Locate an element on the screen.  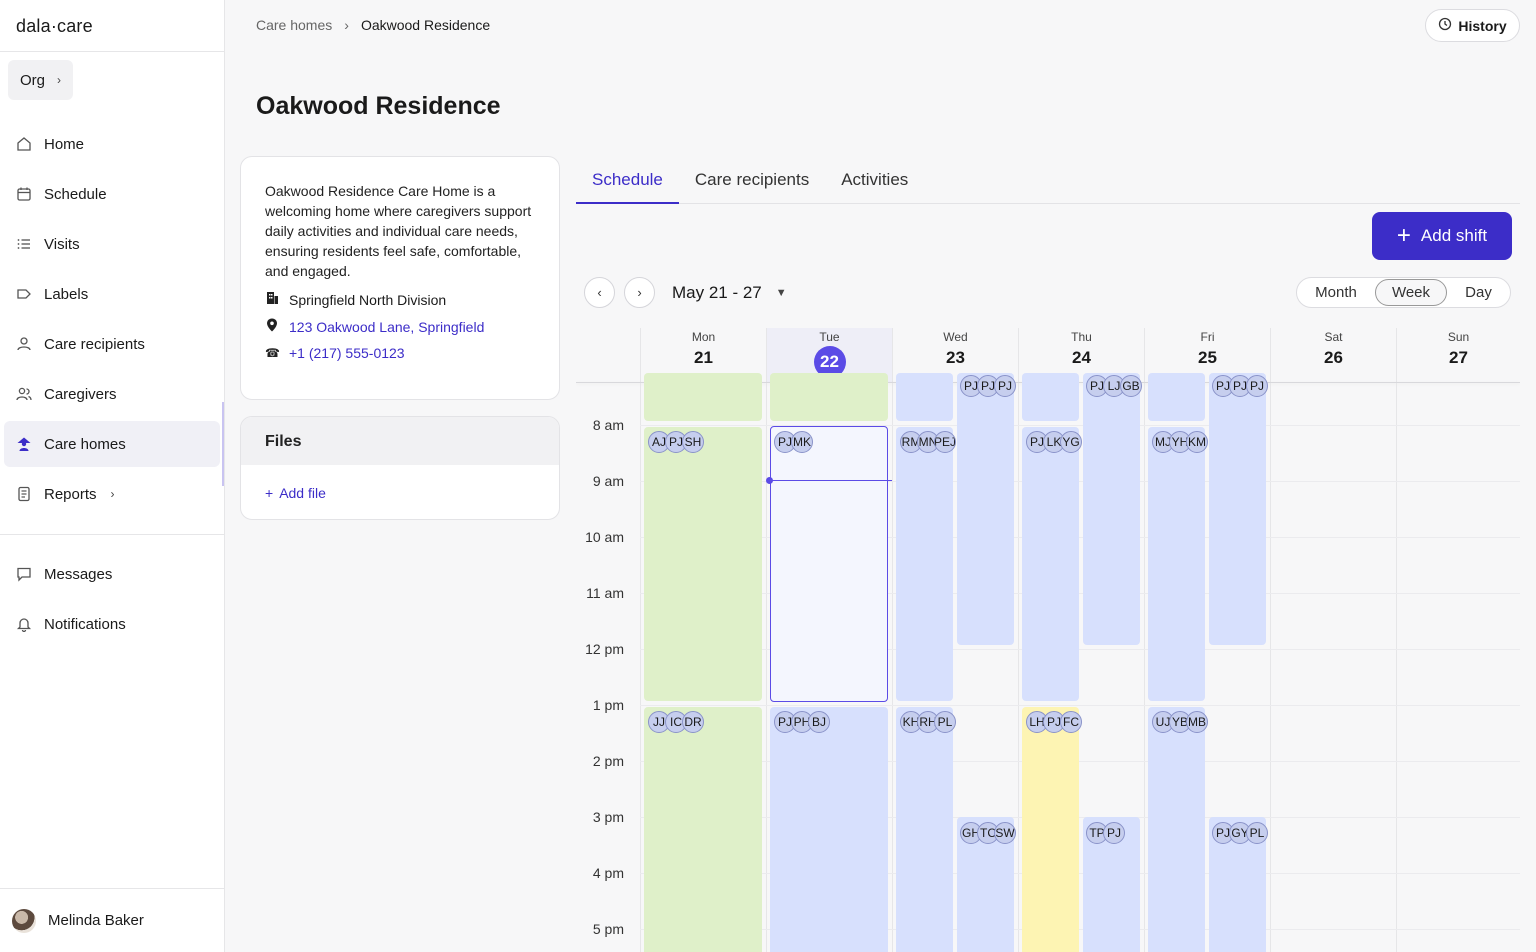
view-day-button: Day is located at coordinates (1478, 292).